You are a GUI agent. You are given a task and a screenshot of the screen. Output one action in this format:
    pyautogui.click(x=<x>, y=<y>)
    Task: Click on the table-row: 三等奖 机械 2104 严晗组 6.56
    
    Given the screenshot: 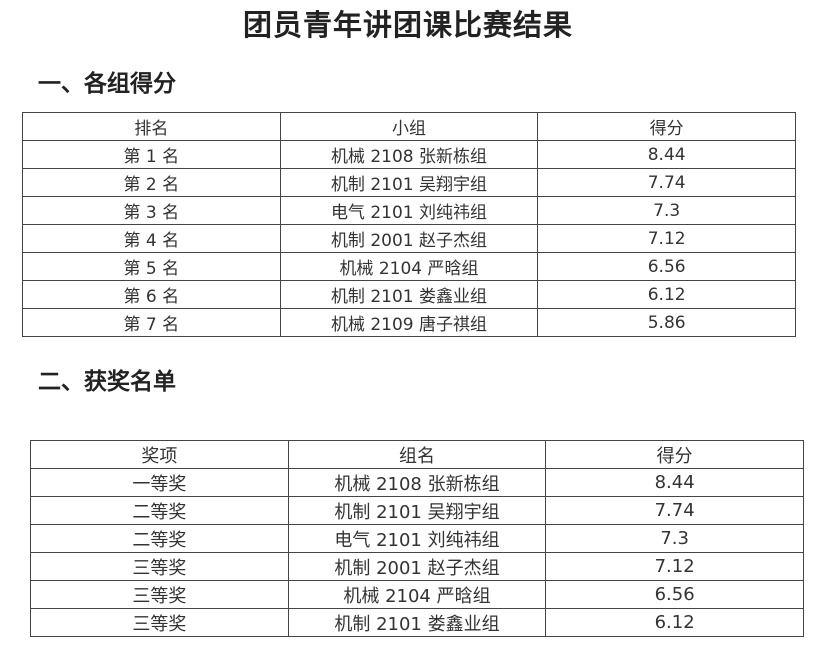 What is the action you would take?
    pyautogui.click(x=417, y=594)
    